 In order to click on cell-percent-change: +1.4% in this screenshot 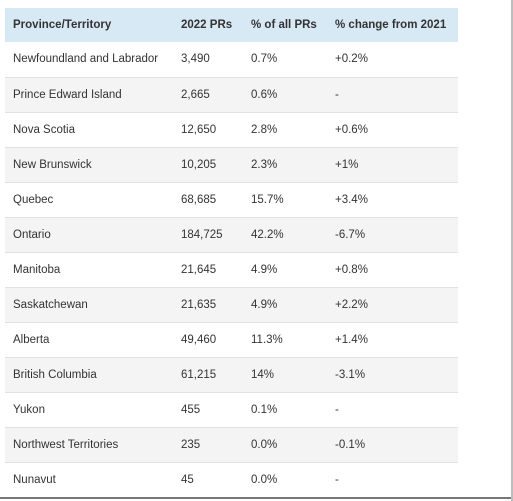, I will do `click(351, 339)`.